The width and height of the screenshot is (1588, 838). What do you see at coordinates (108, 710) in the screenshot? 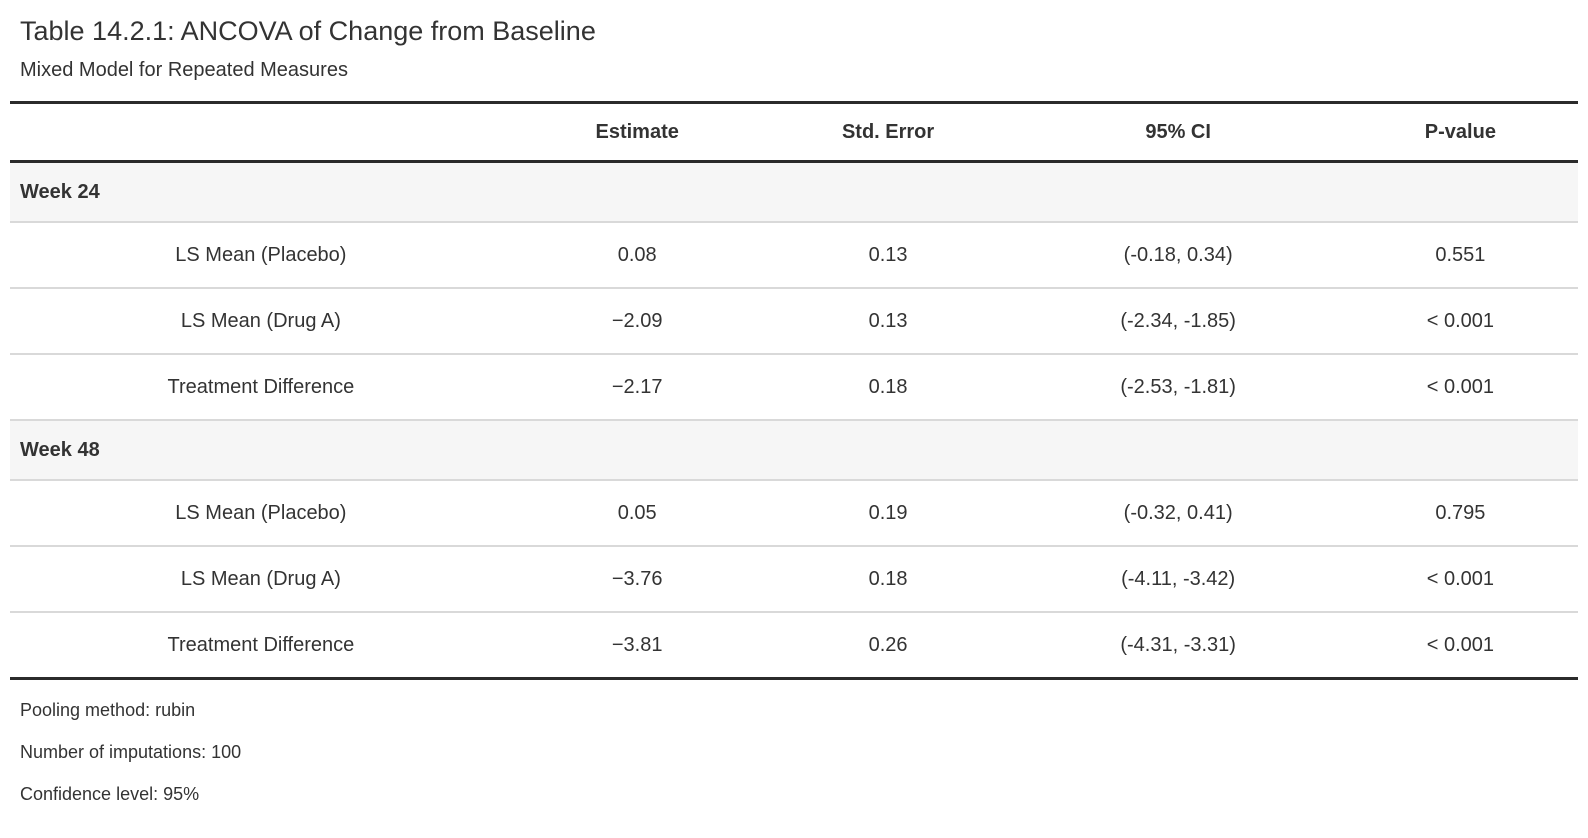
I see `footnote-pooling-method: Pooling method: rubin` at bounding box center [108, 710].